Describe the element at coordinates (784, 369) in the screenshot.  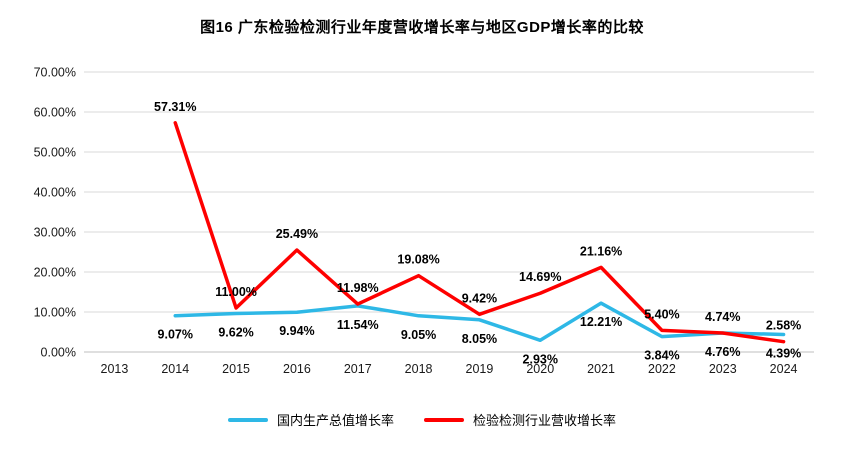
I see `x-tick-label: 2024` at that location.